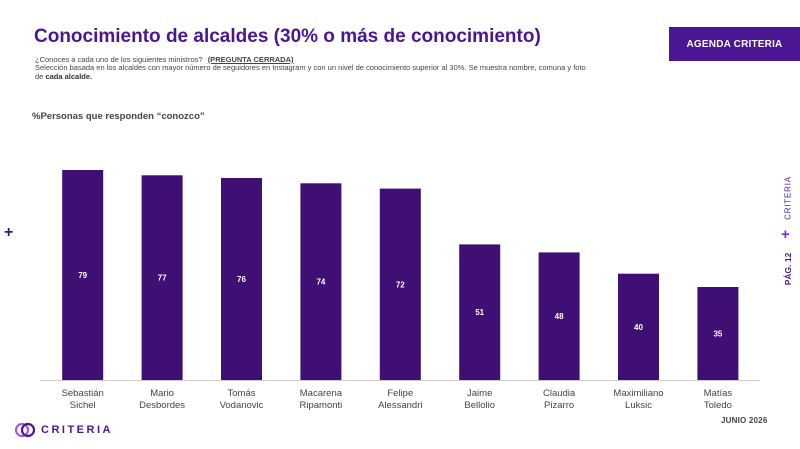  Describe the element at coordinates (718, 399) in the screenshot. I see `category-label-8: Matías Toledo` at that location.